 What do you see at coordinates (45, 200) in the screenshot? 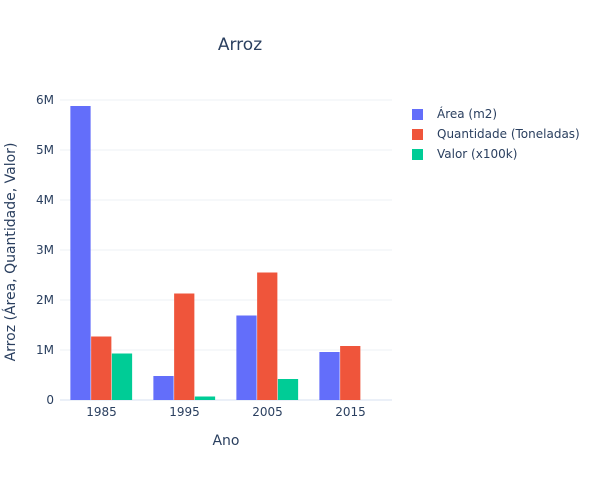
I see `y-tick-label: 4M` at bounding box center [45, 200].